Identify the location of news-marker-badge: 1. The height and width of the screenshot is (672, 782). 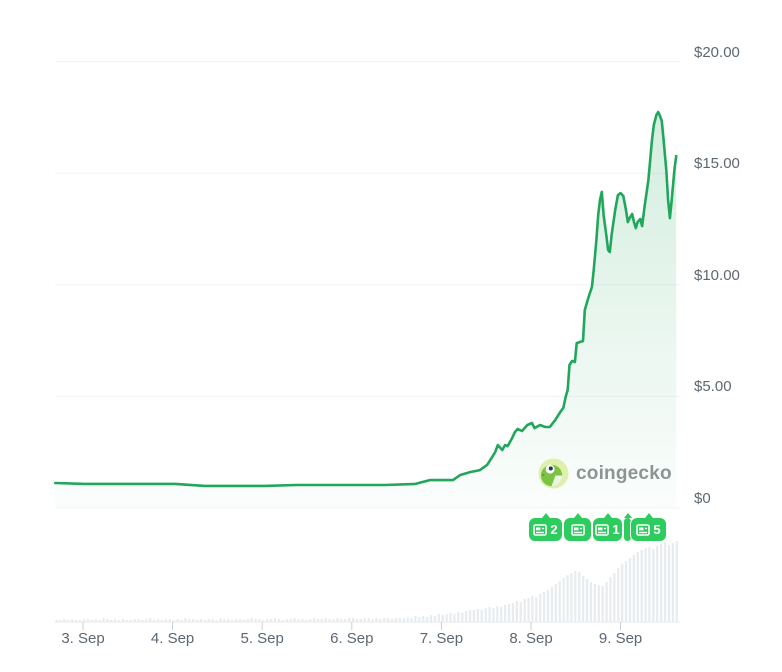
(607, 527).